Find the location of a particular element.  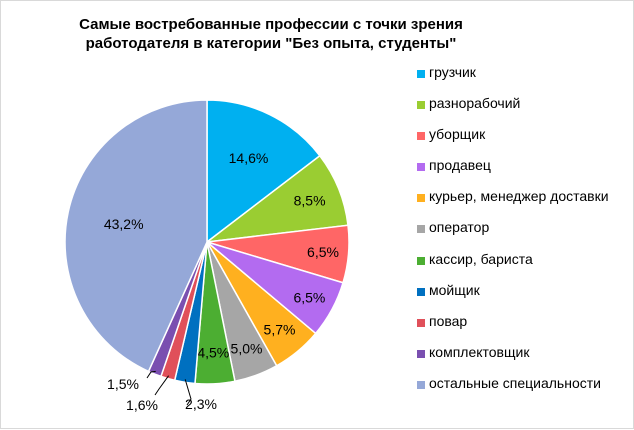

legend-label: продавец is located at coordinates (460, 165).